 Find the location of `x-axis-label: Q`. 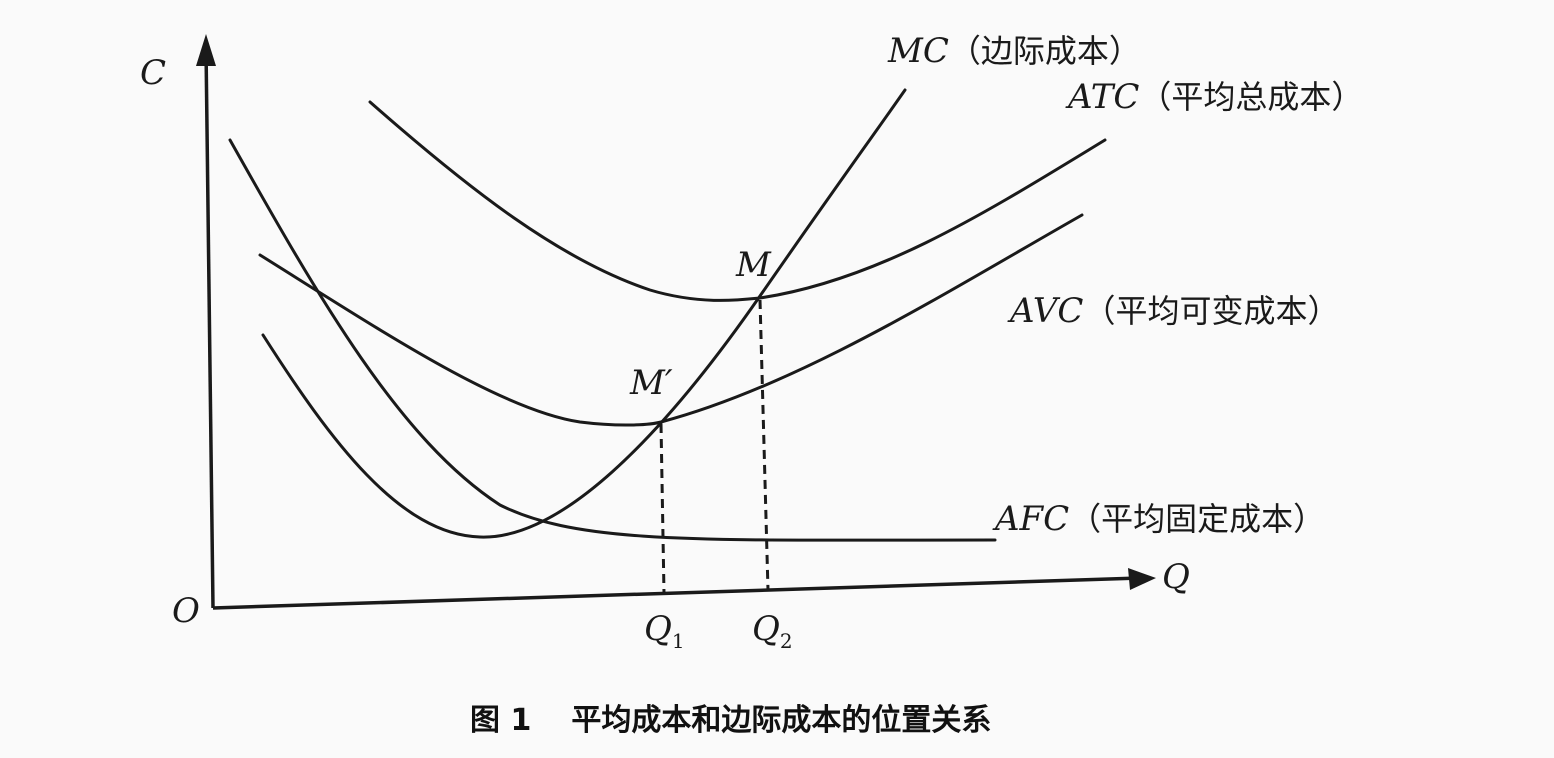

x-axis-label: Q is located at coordinates (1176, 577).